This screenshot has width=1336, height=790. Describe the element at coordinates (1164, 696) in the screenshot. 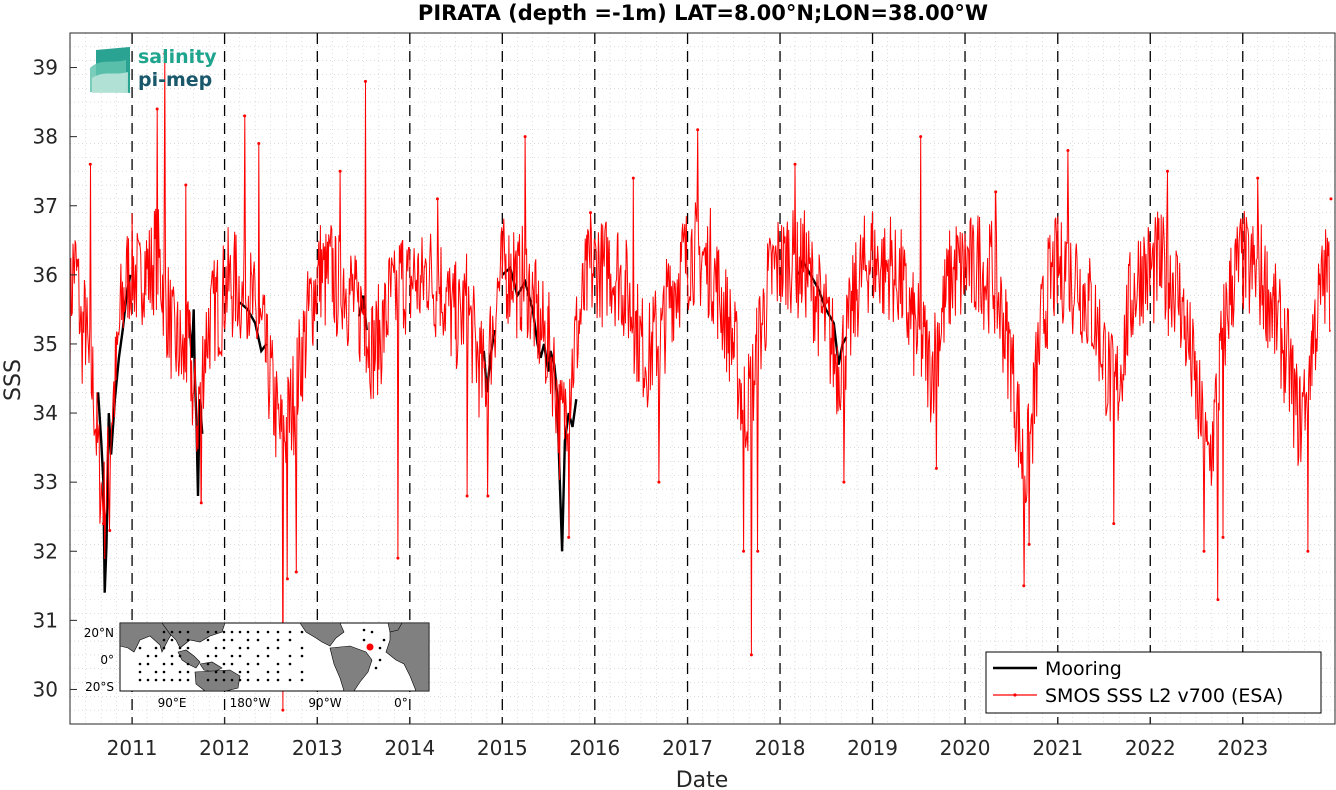

I see `legend-label-smos: SMOS SSS L2 v700 (ESA)` at that location.